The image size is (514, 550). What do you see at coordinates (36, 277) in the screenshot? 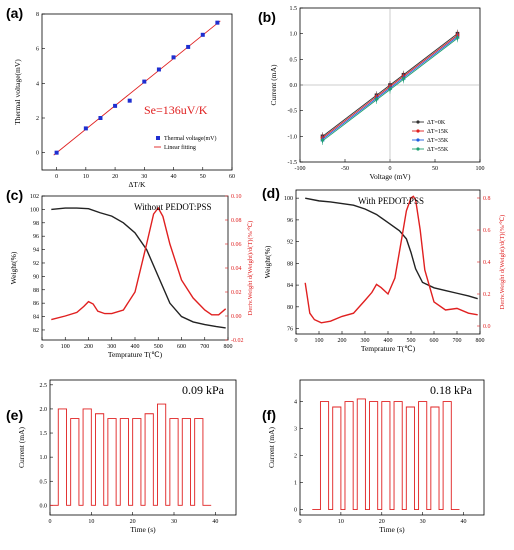
I see `y-tick-label: 90` at bounding box center [36, 277].